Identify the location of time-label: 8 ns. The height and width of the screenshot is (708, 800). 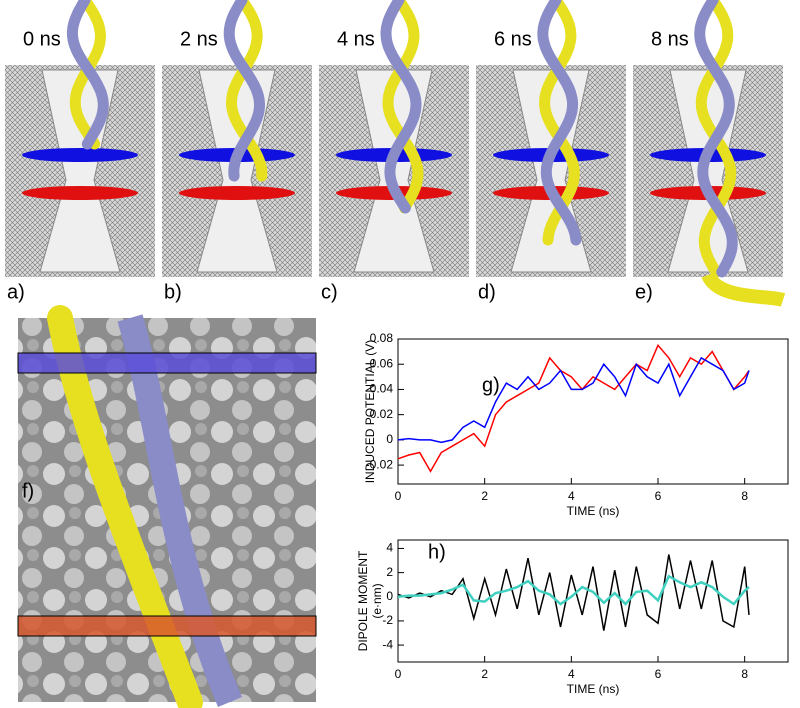
(670, 39).